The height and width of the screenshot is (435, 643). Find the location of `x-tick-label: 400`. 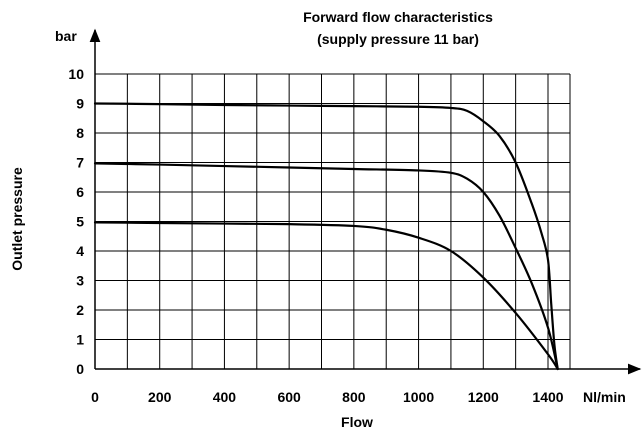

x-tick-label: 400 is located at coordinates (225, 397).